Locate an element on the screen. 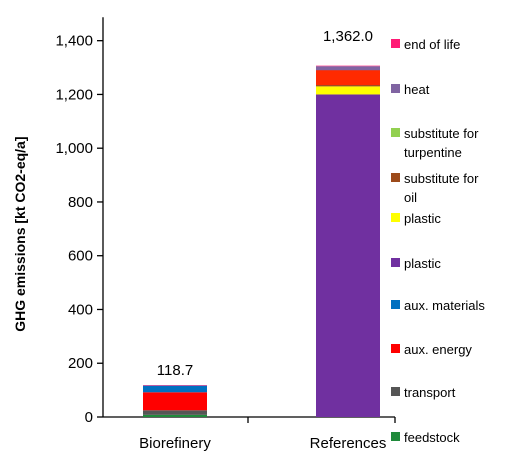 This screenshot has height=457, width=509. y-tick-label: 400 is located at coordinates (80, 309).